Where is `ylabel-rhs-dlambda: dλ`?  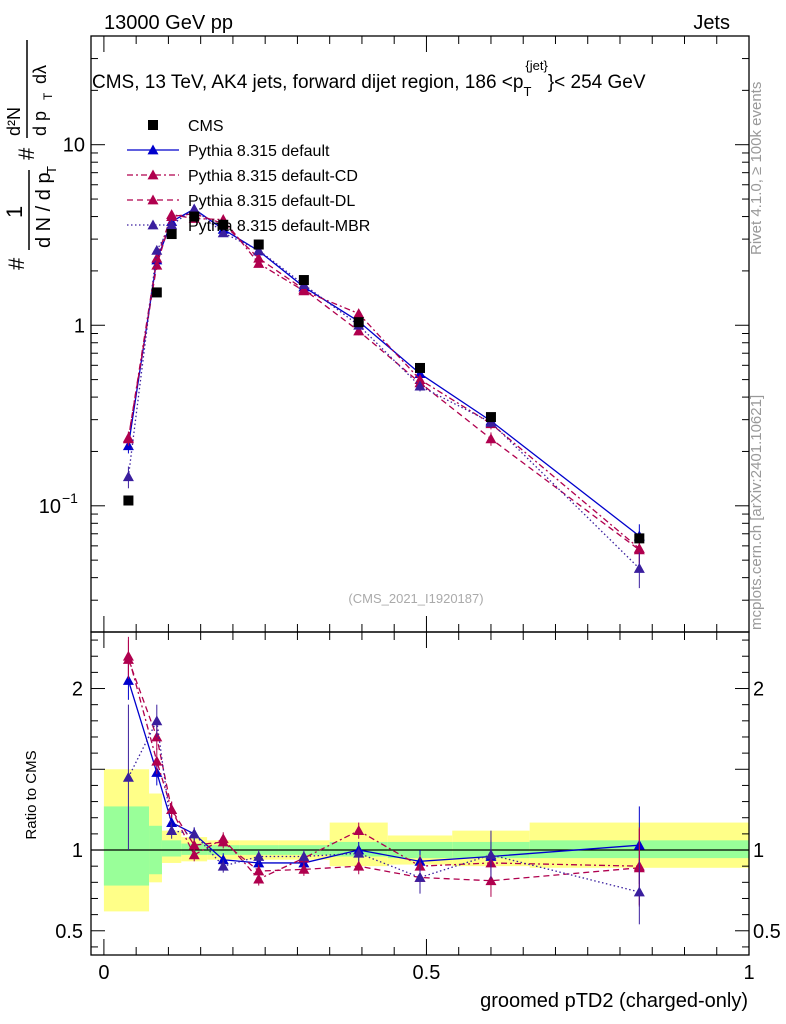
ylabel-rhs-dlambda: dλ is located at coordinates (40, 74).